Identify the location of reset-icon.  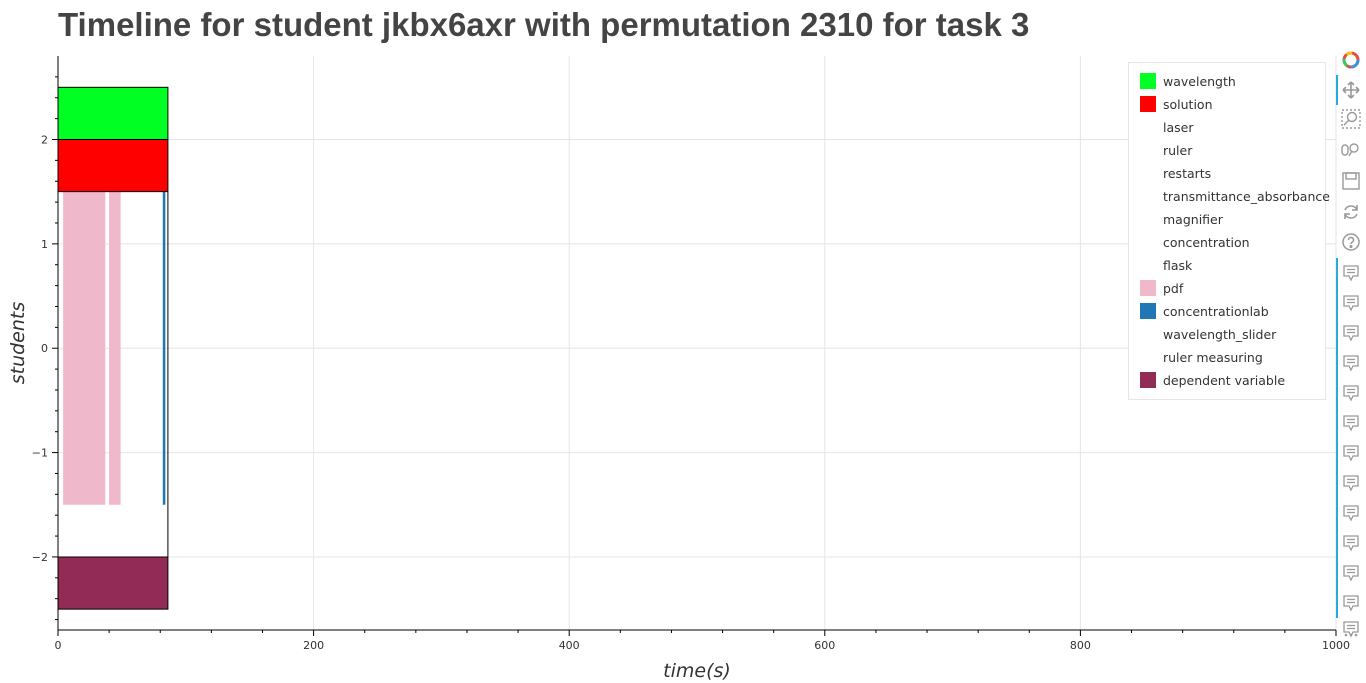
(1351, 212).